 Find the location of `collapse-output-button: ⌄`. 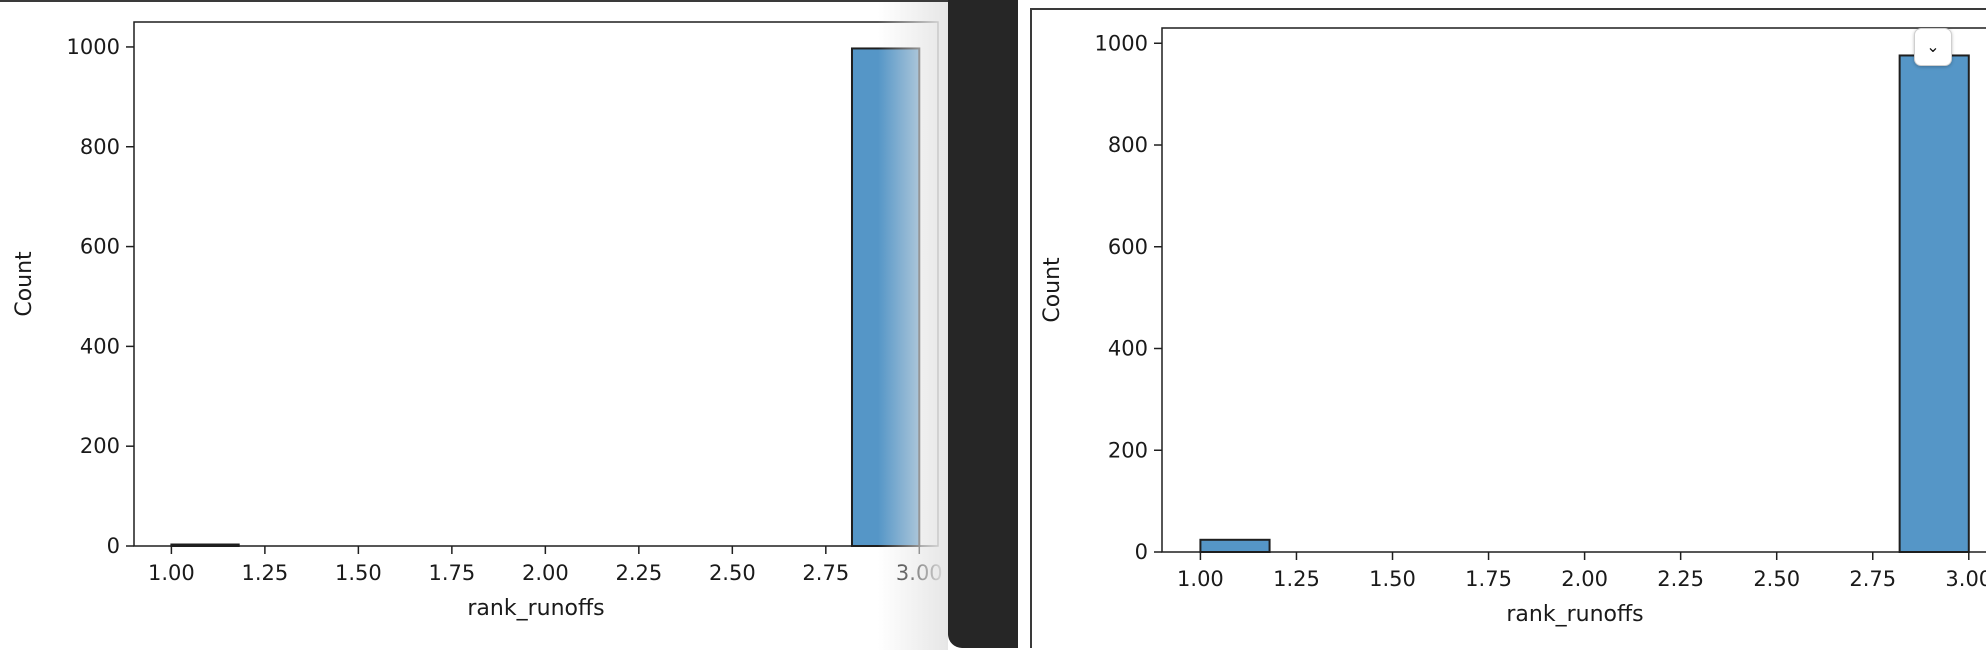

collapse-output-button: ⌄ is located at coordinates (1933, 47).